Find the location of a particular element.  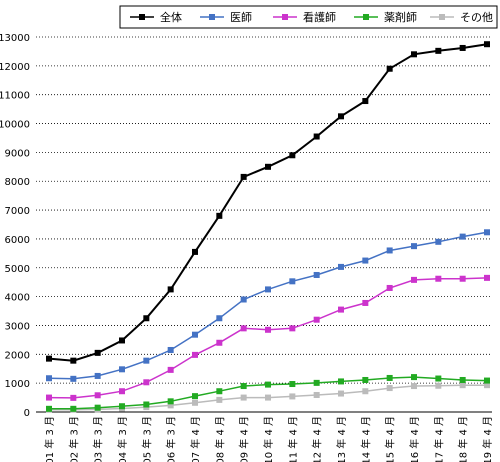

x-tick-label: '08 年 4 月 is located at coordinates (219, 439).